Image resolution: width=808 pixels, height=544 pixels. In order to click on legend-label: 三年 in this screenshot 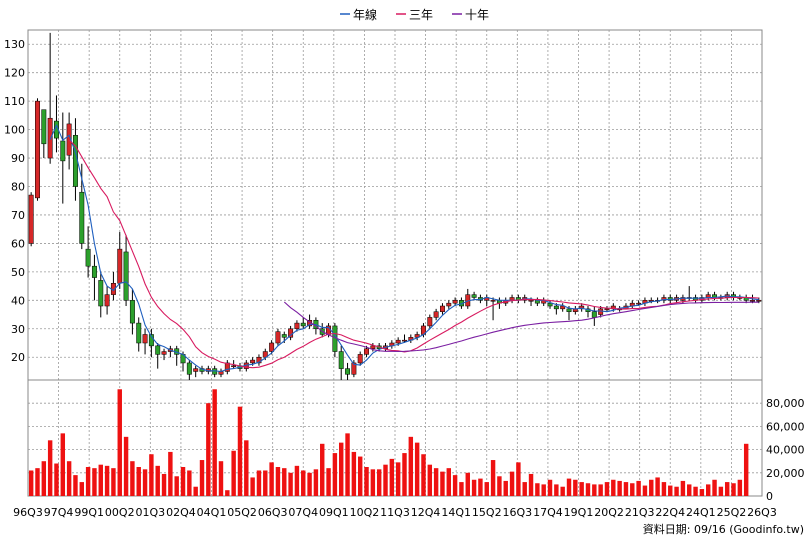, I will do `click(421, 15)`.